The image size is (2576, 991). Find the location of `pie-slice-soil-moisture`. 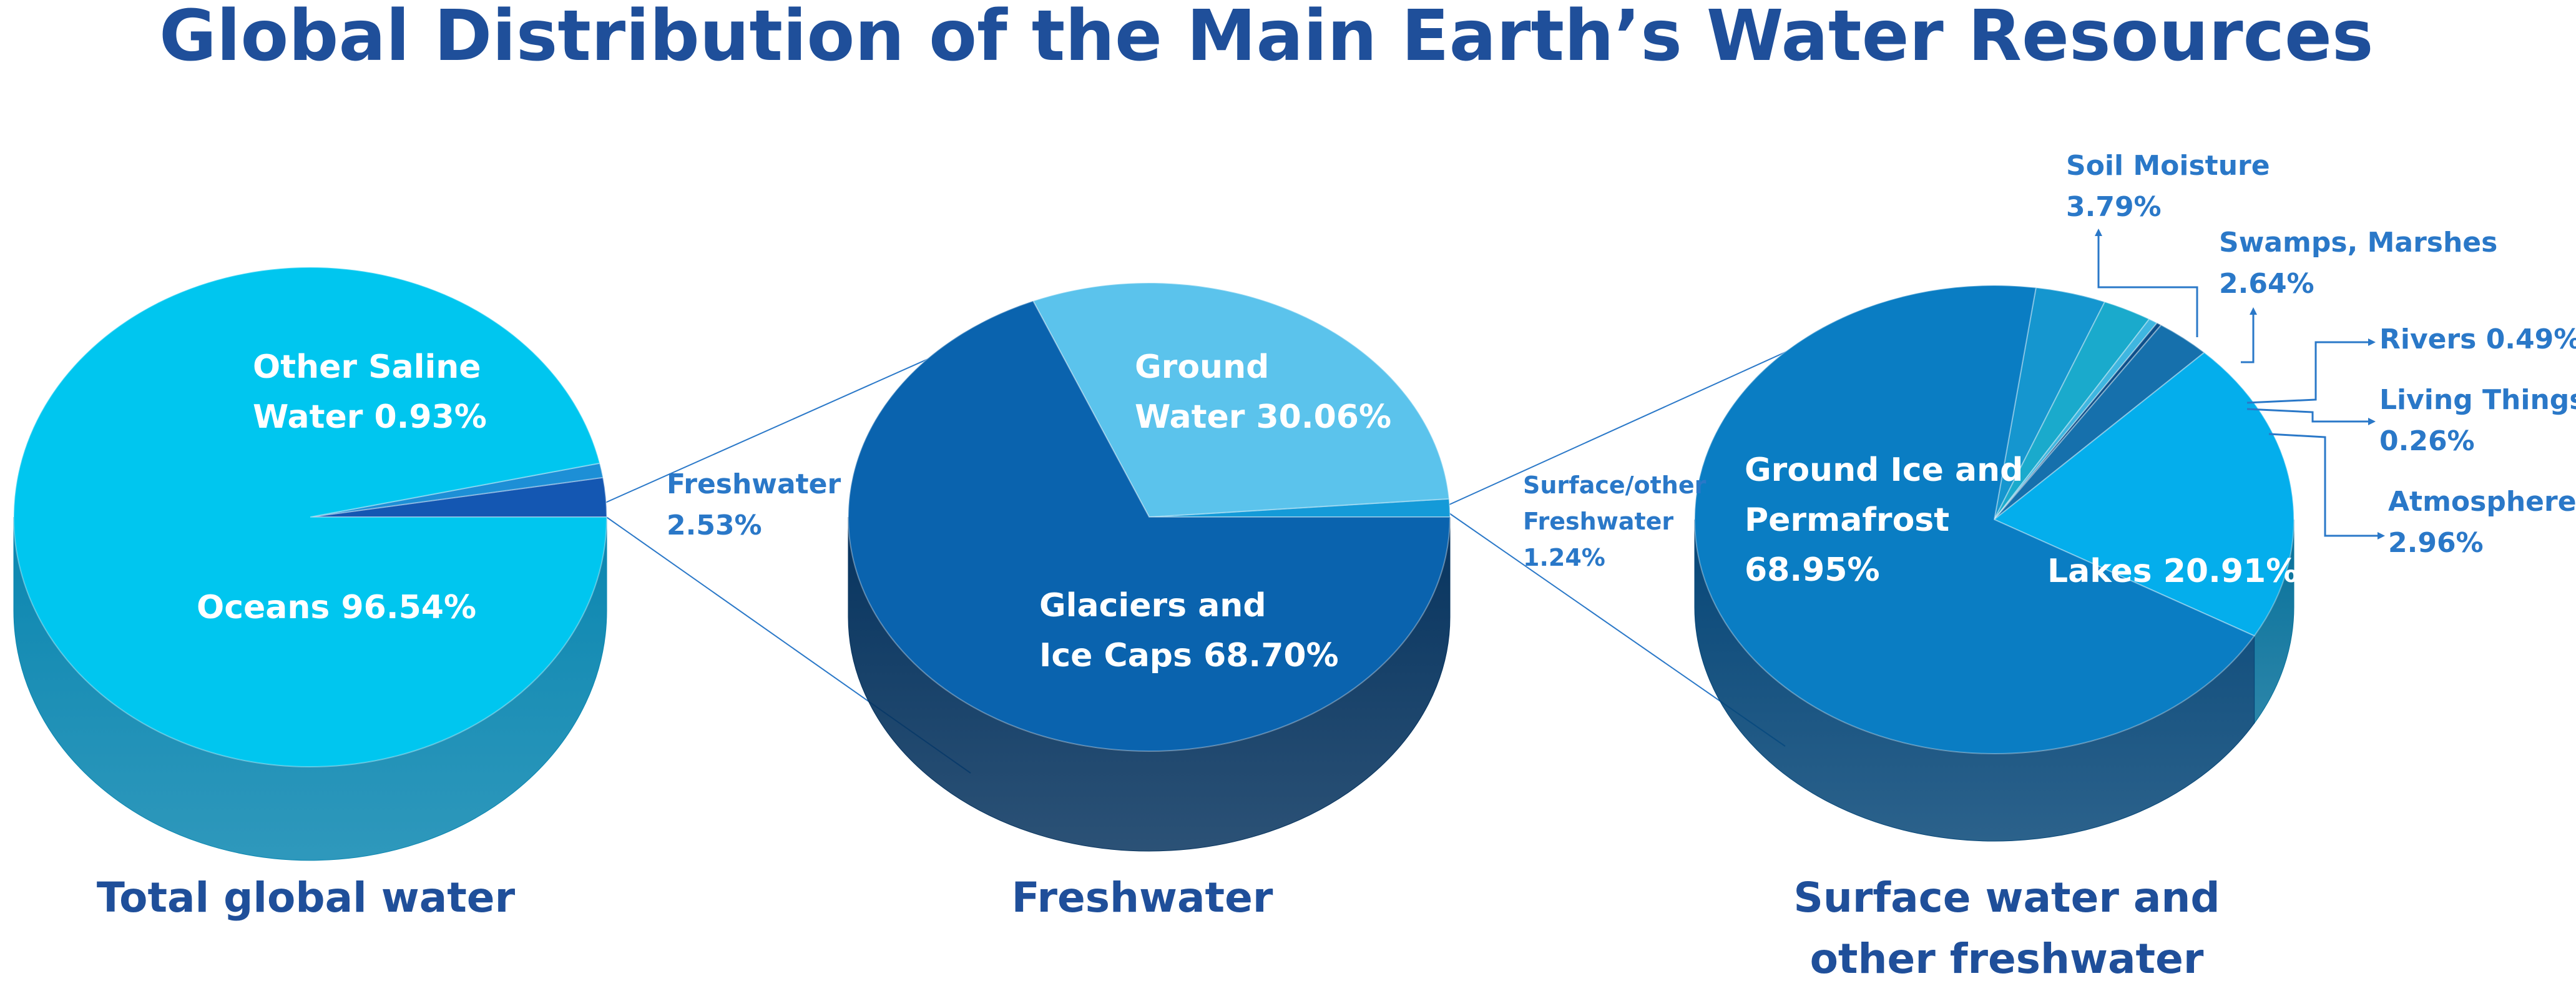

pie-slice-soil-moisture is located at coordinates (2050, 404).